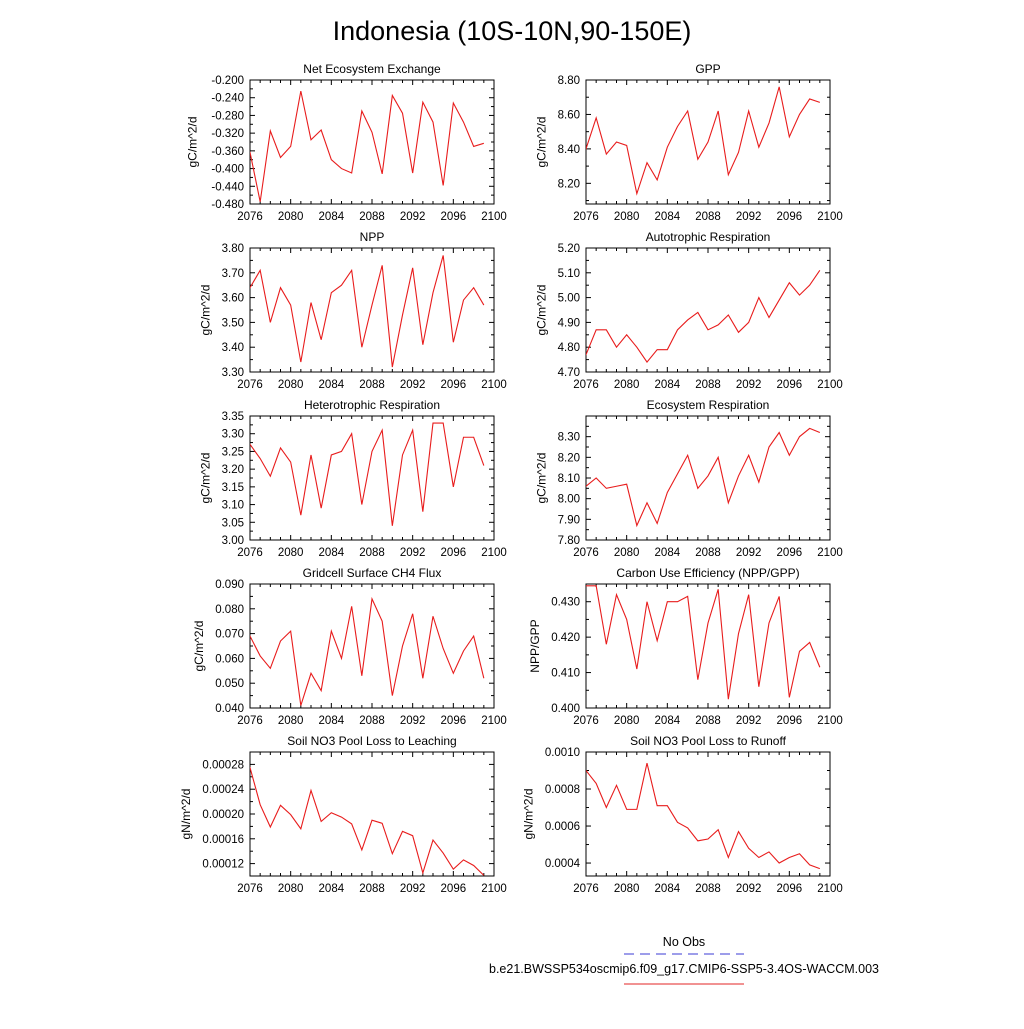 This screenshot has height=1029, width=1024. Describe the element at coordinates (707, 573) in the screenshot. I see `panel-title: Carbon Use Efficiency (NPP/GPP)` at that location.